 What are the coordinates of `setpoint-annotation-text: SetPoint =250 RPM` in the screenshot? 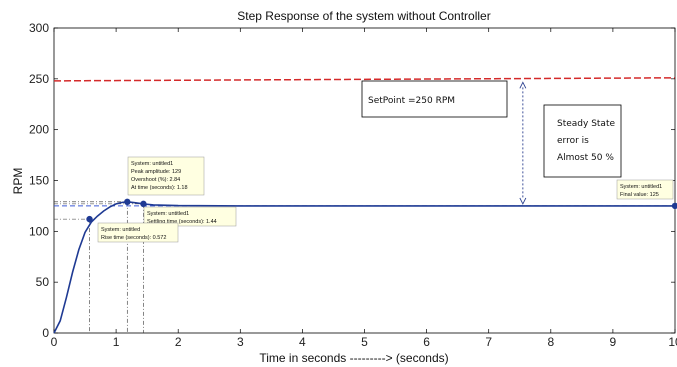 It's located at (411, 101).